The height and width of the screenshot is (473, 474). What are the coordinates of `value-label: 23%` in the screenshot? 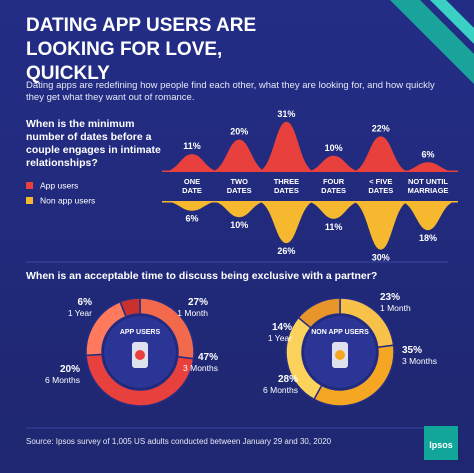 It's located at (390, 297).